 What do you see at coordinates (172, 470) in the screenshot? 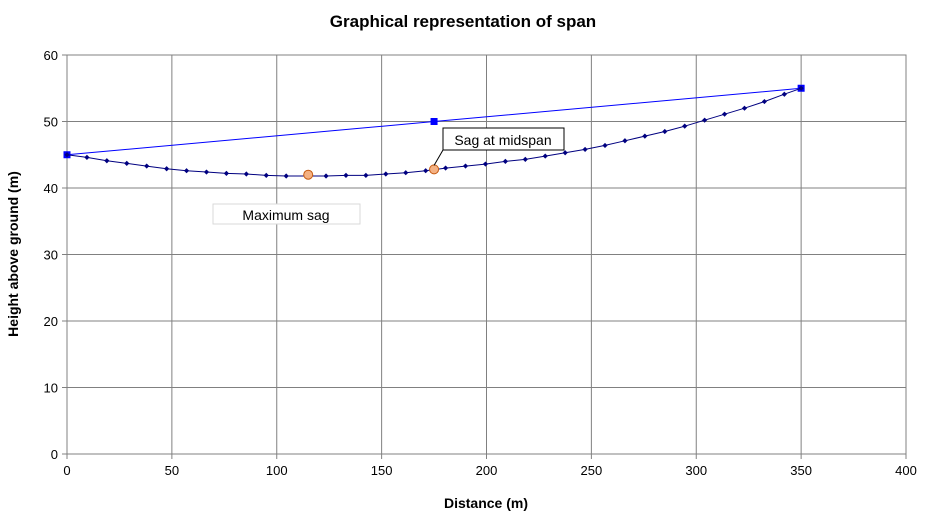
I see `x-tick-label: 50` at bounding box center [172, 470].